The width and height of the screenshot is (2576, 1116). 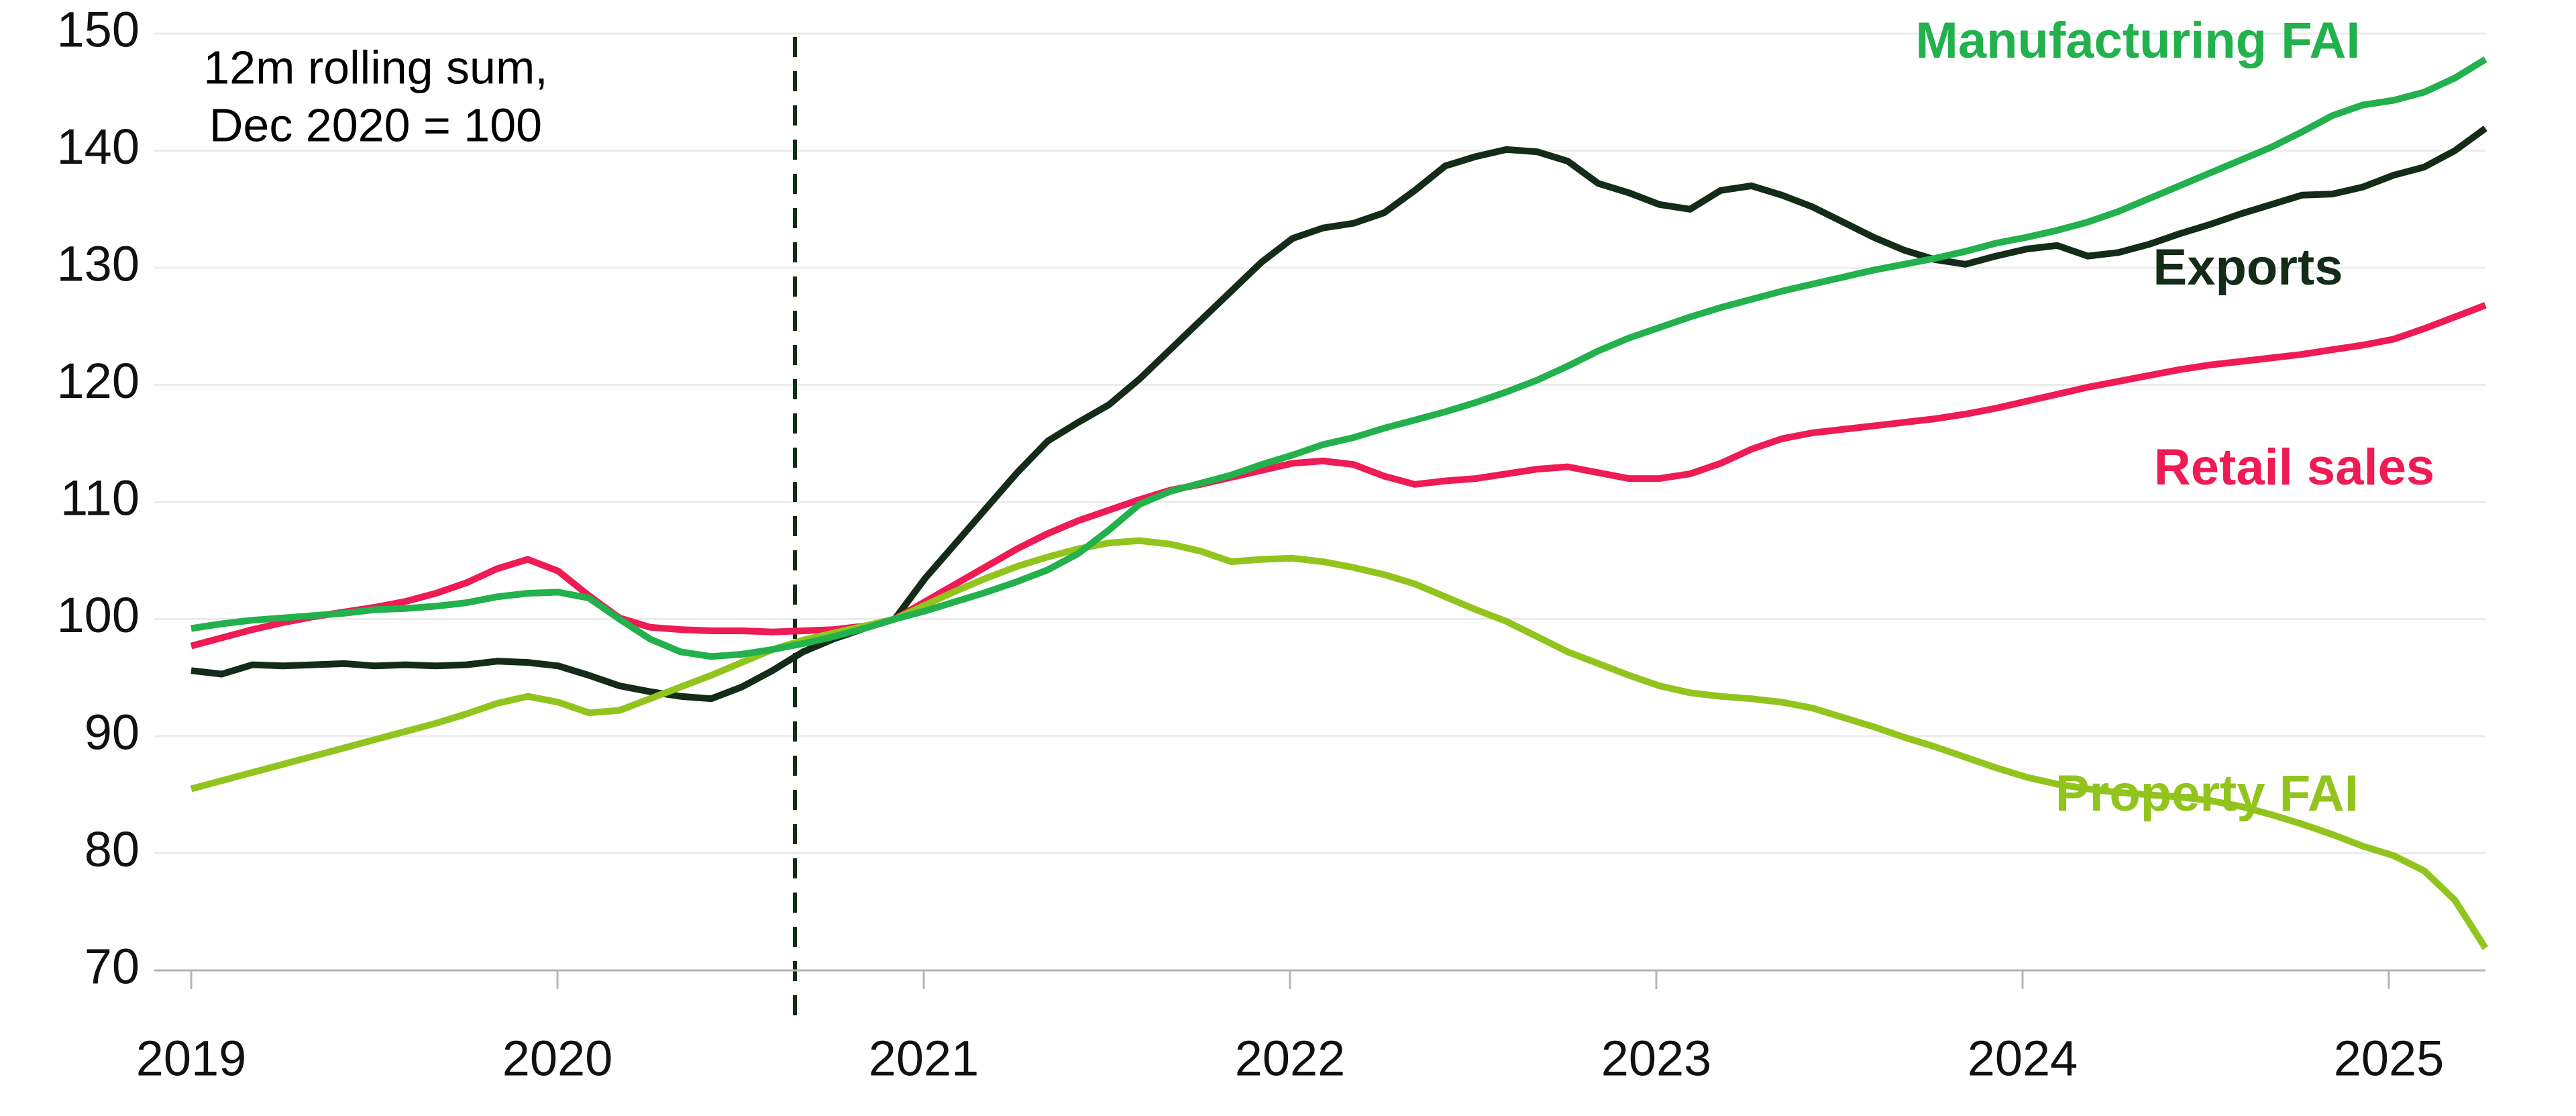 I want to click on annotation-line-2: Dec 2020 = 100, so click(x=375, y=125).